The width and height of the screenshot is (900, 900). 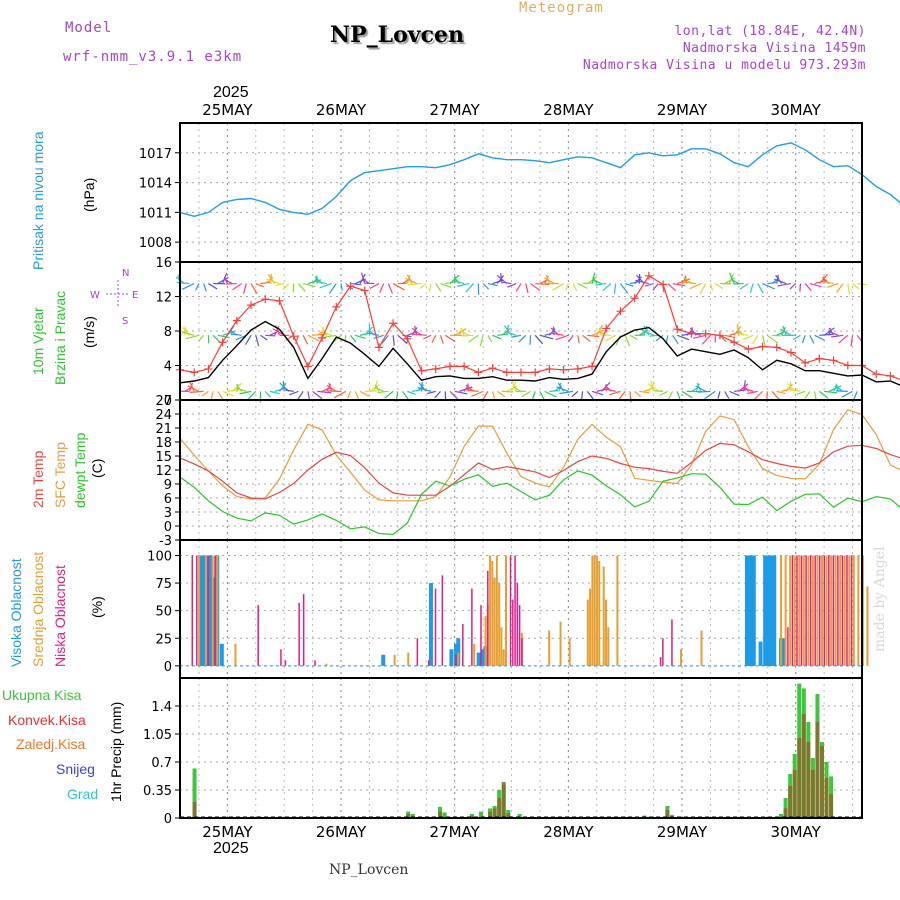 I want to click on year-top: 2025, so click(x=231, y=92).